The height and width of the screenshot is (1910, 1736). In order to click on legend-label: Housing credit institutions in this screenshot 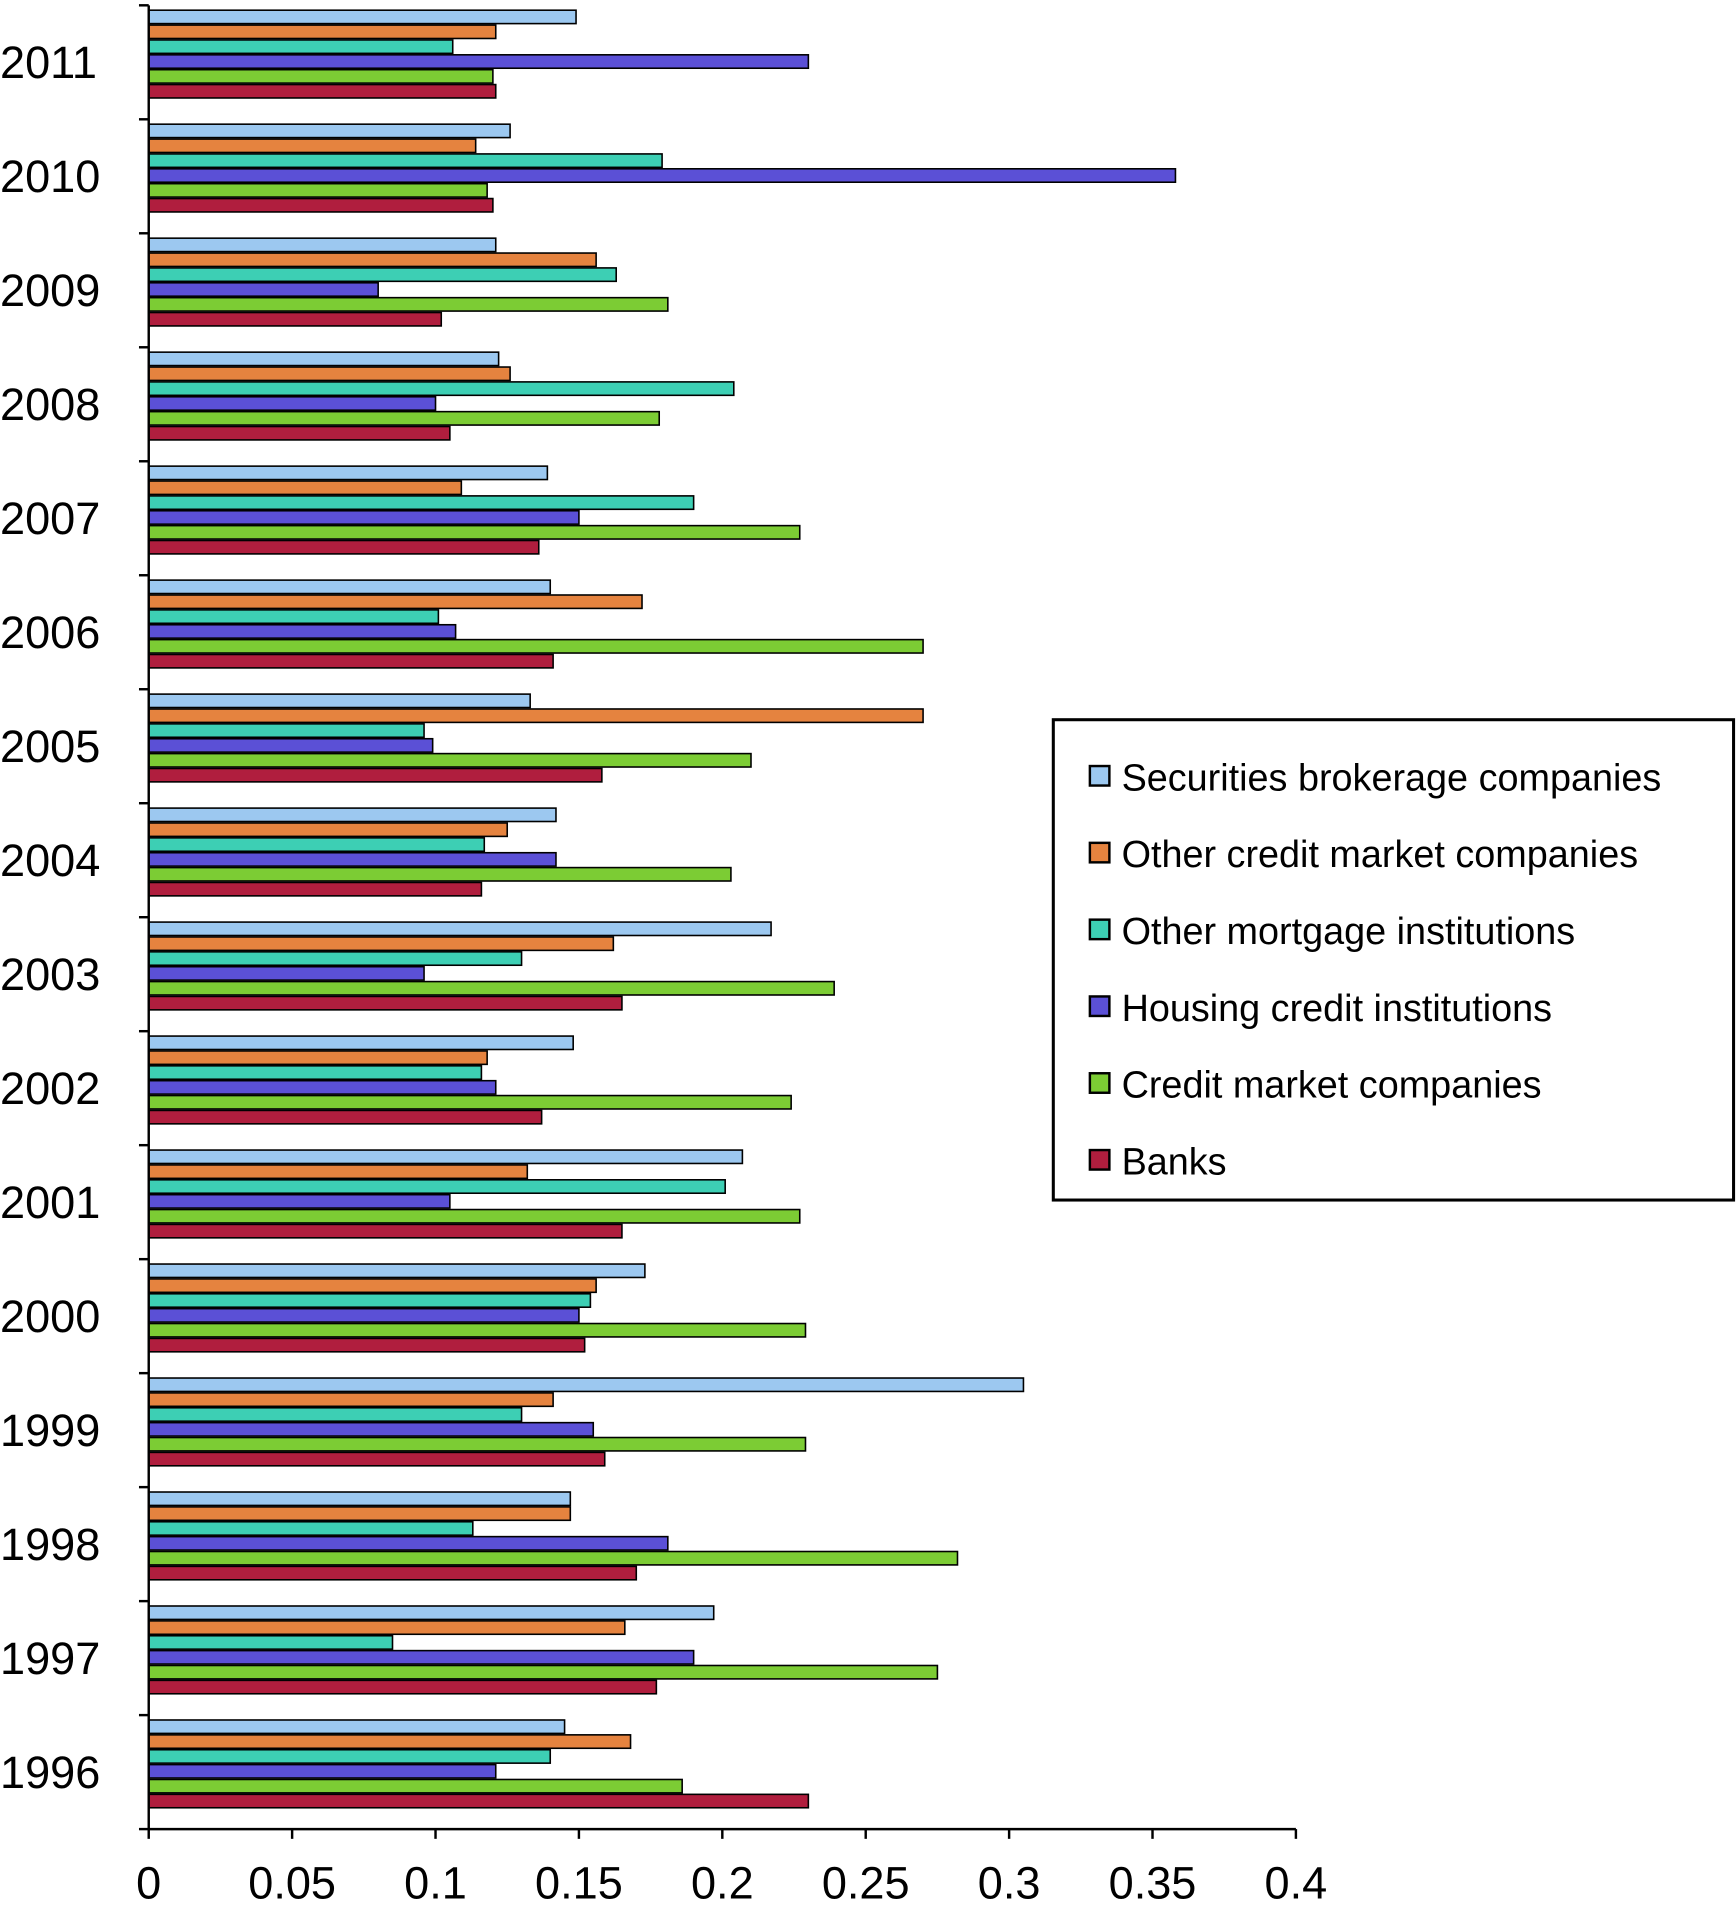, I will do `click(1337, 1009)`.